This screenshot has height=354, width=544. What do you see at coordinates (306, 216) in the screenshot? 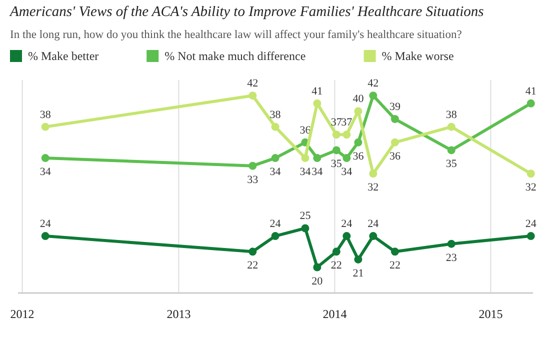
I see `data-label: 25` at bounding box center [306, 216].